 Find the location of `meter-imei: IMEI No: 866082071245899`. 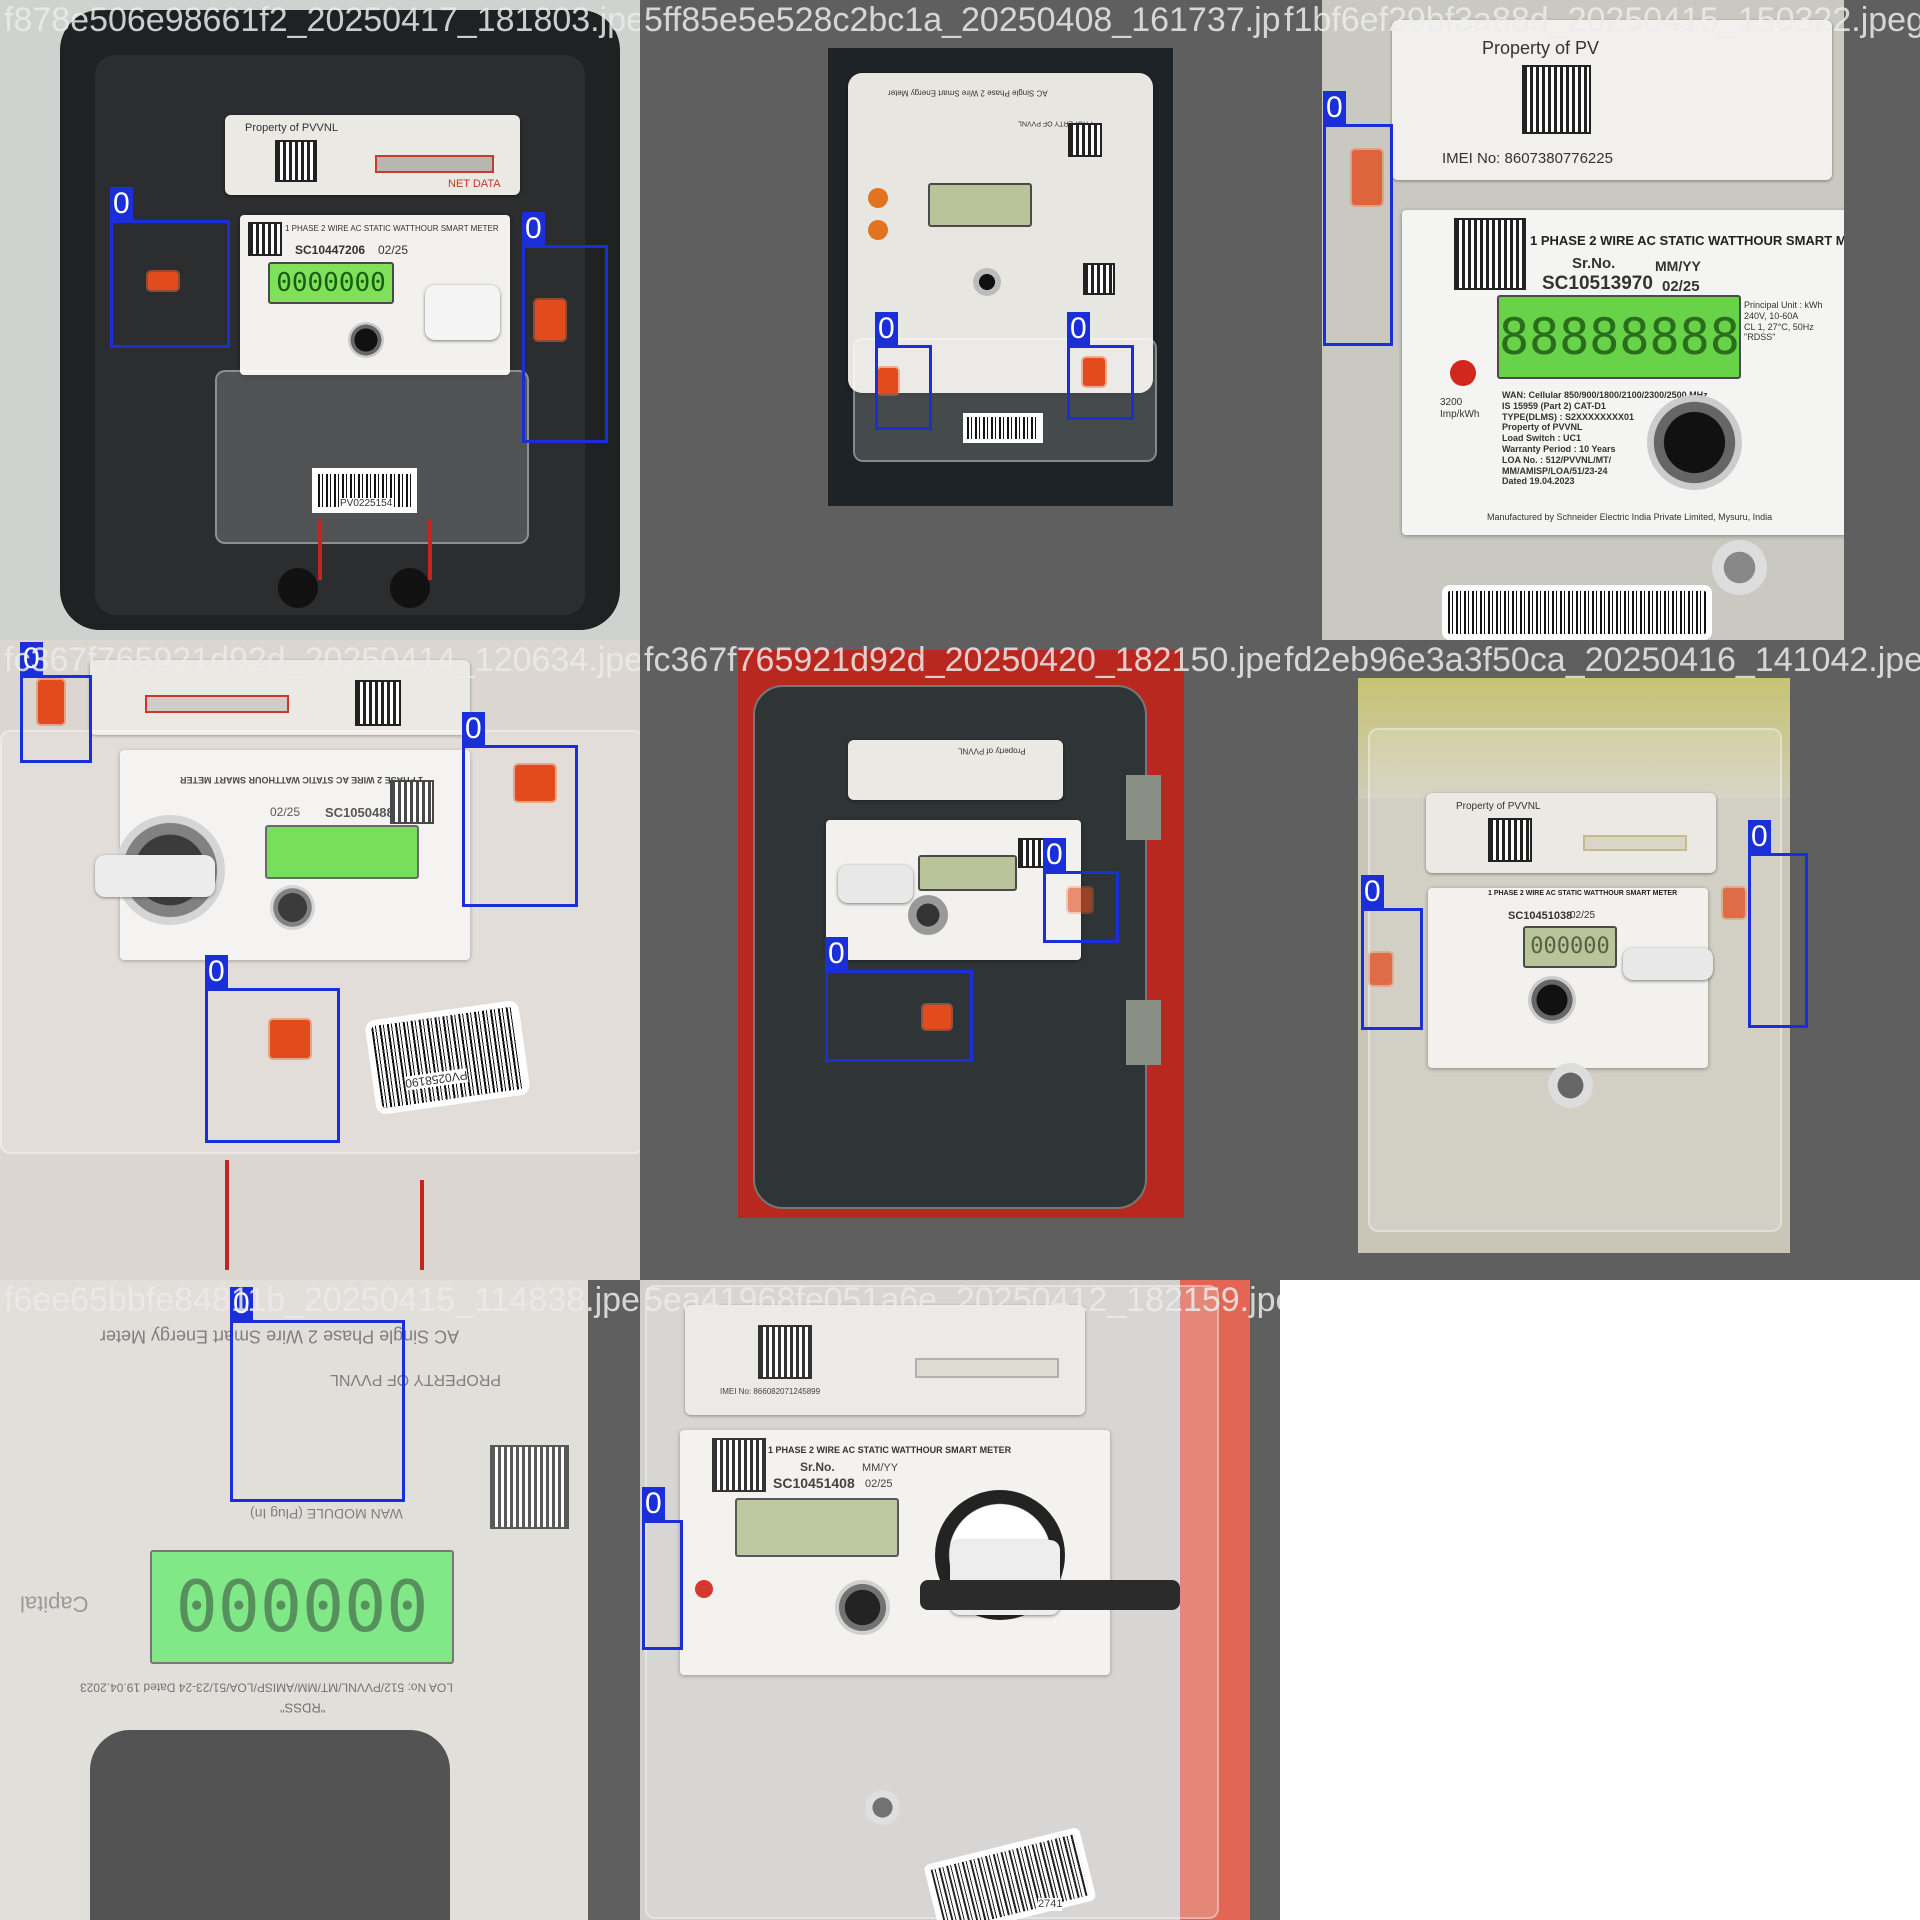

meter-imei: IMEI No: 866082071245899 is located at coordinates (770, 1391).